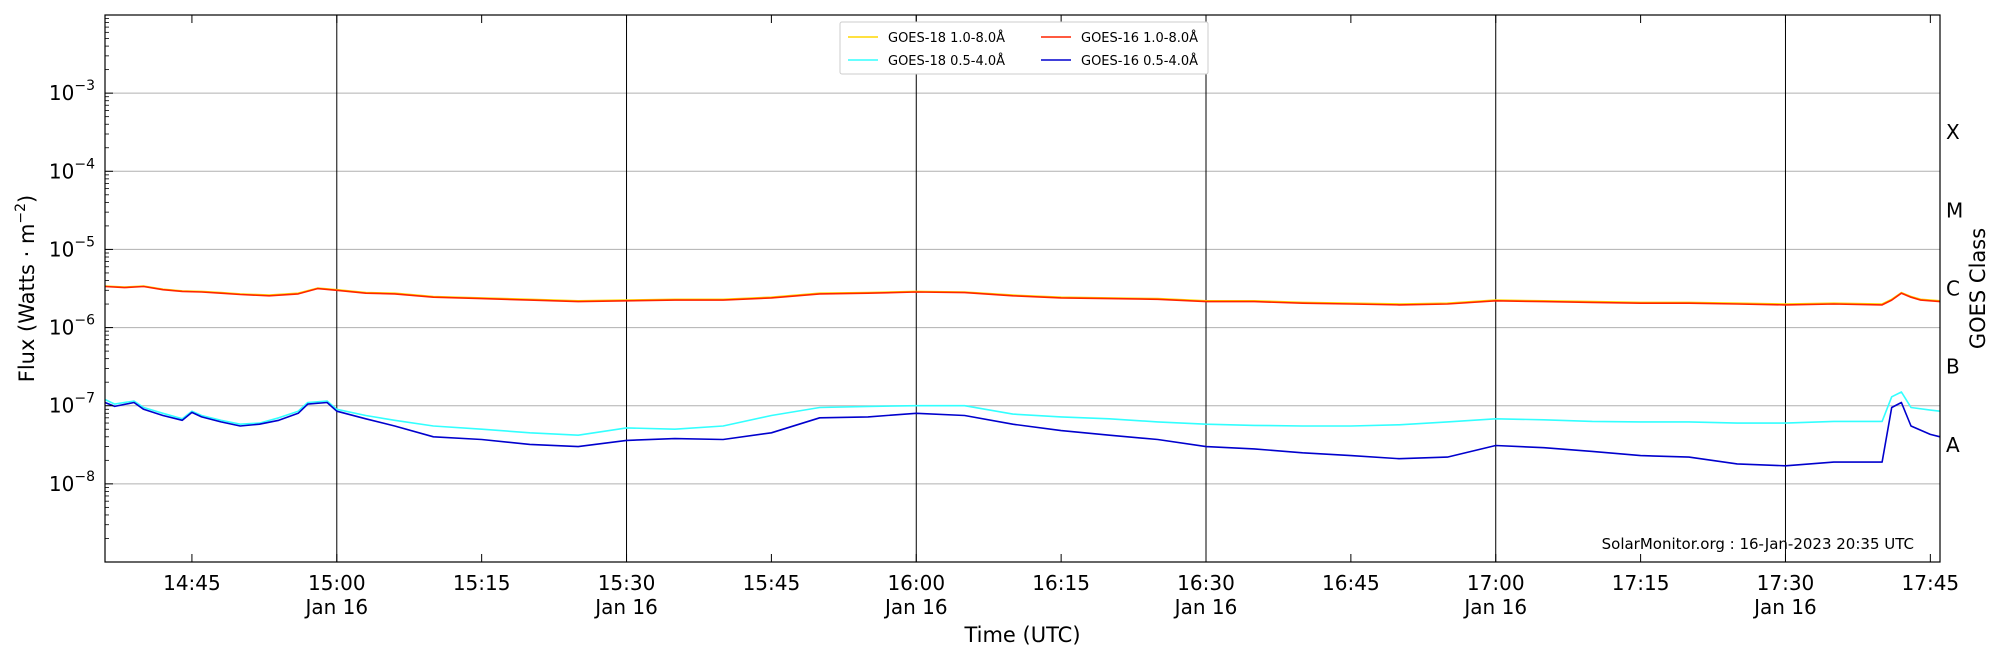 This screenshot has width=2000, height=650. Describe the element at coordinates (1139, 38) in the screenshot. I see `legend-label: GOES-16 1.0-8.0Å` at that location.